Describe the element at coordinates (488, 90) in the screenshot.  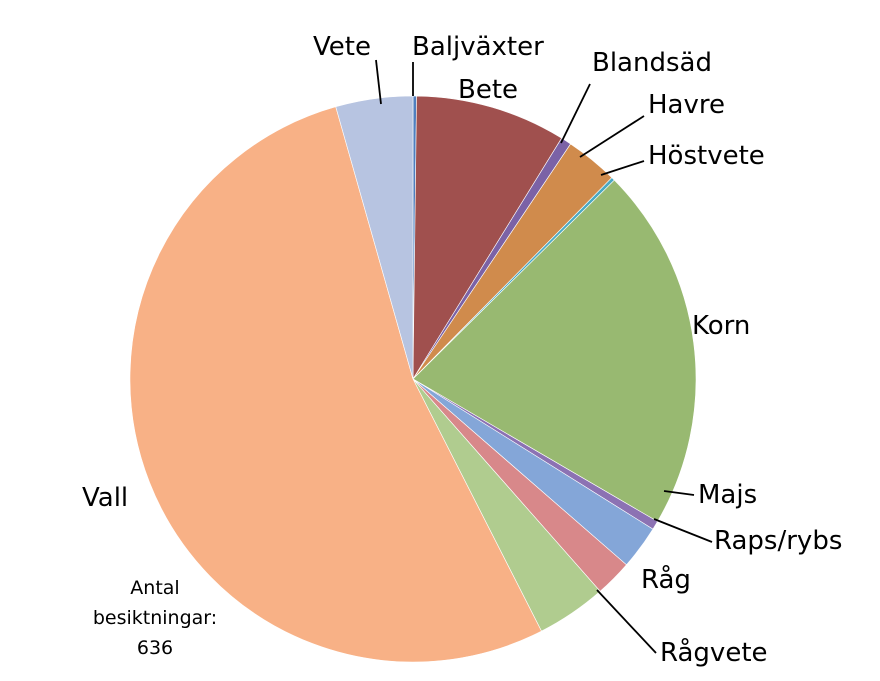
I see `slice-label-bete: Bete` at that location.